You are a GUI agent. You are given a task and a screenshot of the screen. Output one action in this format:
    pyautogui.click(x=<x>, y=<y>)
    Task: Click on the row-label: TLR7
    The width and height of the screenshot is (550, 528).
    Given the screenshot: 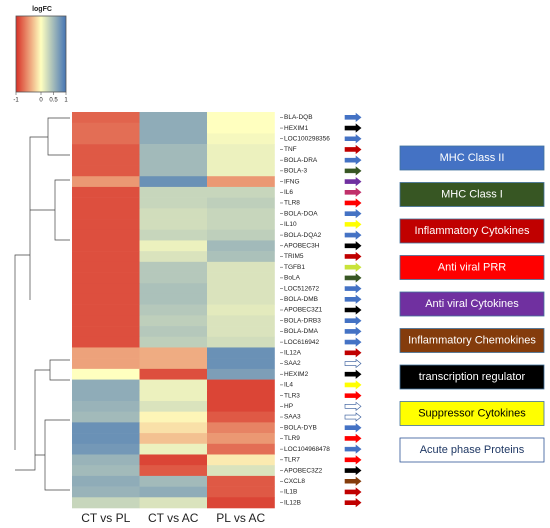 What is the action you would take?
    pyautogui.click(x=292, y=460)
    